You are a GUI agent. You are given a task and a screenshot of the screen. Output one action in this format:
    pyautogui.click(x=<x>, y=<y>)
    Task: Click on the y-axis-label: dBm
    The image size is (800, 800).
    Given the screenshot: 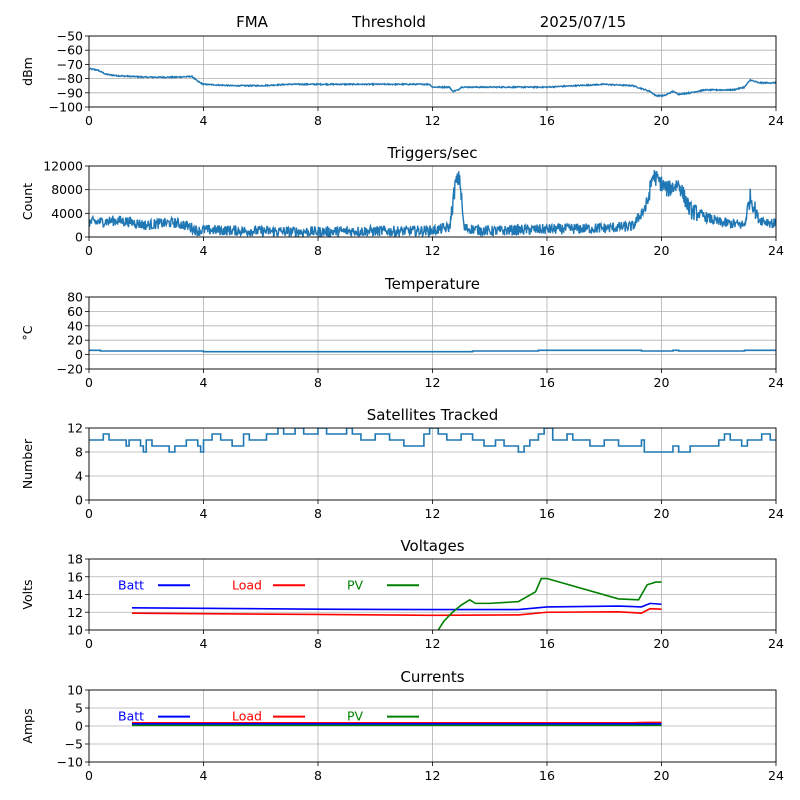 What is the action you would take?
    pyautogui.click(x=27, y=71)
    